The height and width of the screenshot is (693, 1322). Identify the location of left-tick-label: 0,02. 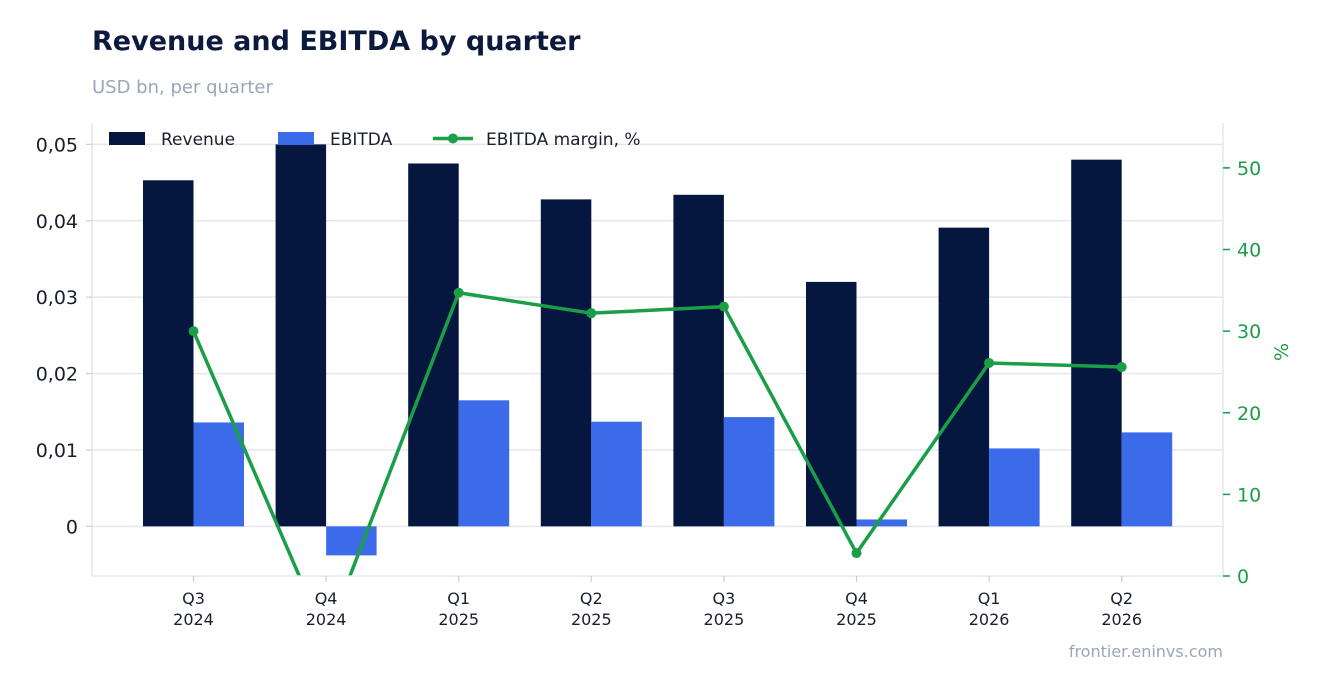
(57, 375).